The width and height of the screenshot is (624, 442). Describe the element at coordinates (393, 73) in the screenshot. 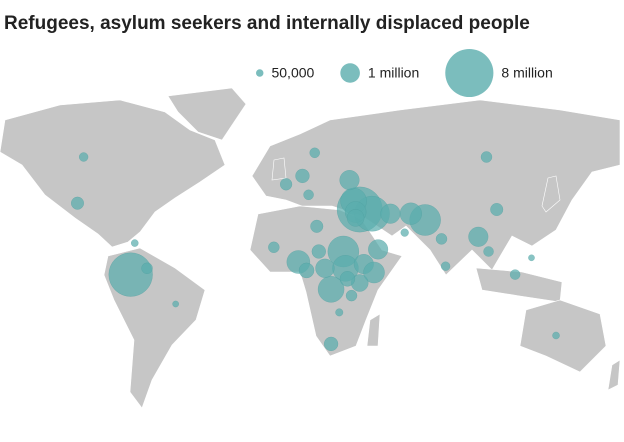

I see `legend-label: 1 million` at that location.